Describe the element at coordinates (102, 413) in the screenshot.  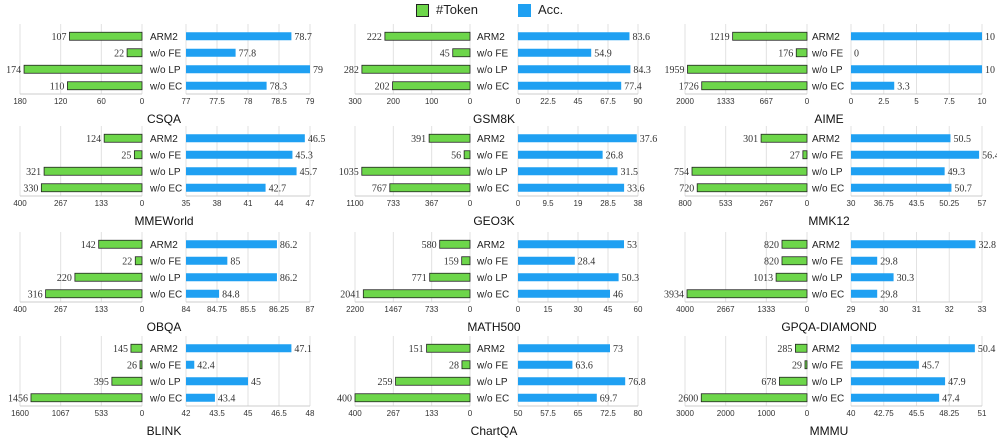
I see `token-tick-label: 533` at that location.